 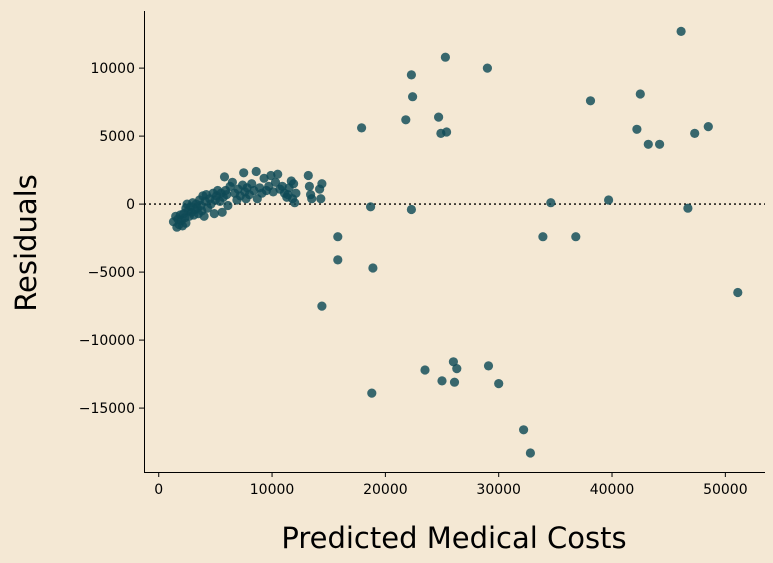 I want to click on x-tick-label: 50000, so click(x=725, y=490).